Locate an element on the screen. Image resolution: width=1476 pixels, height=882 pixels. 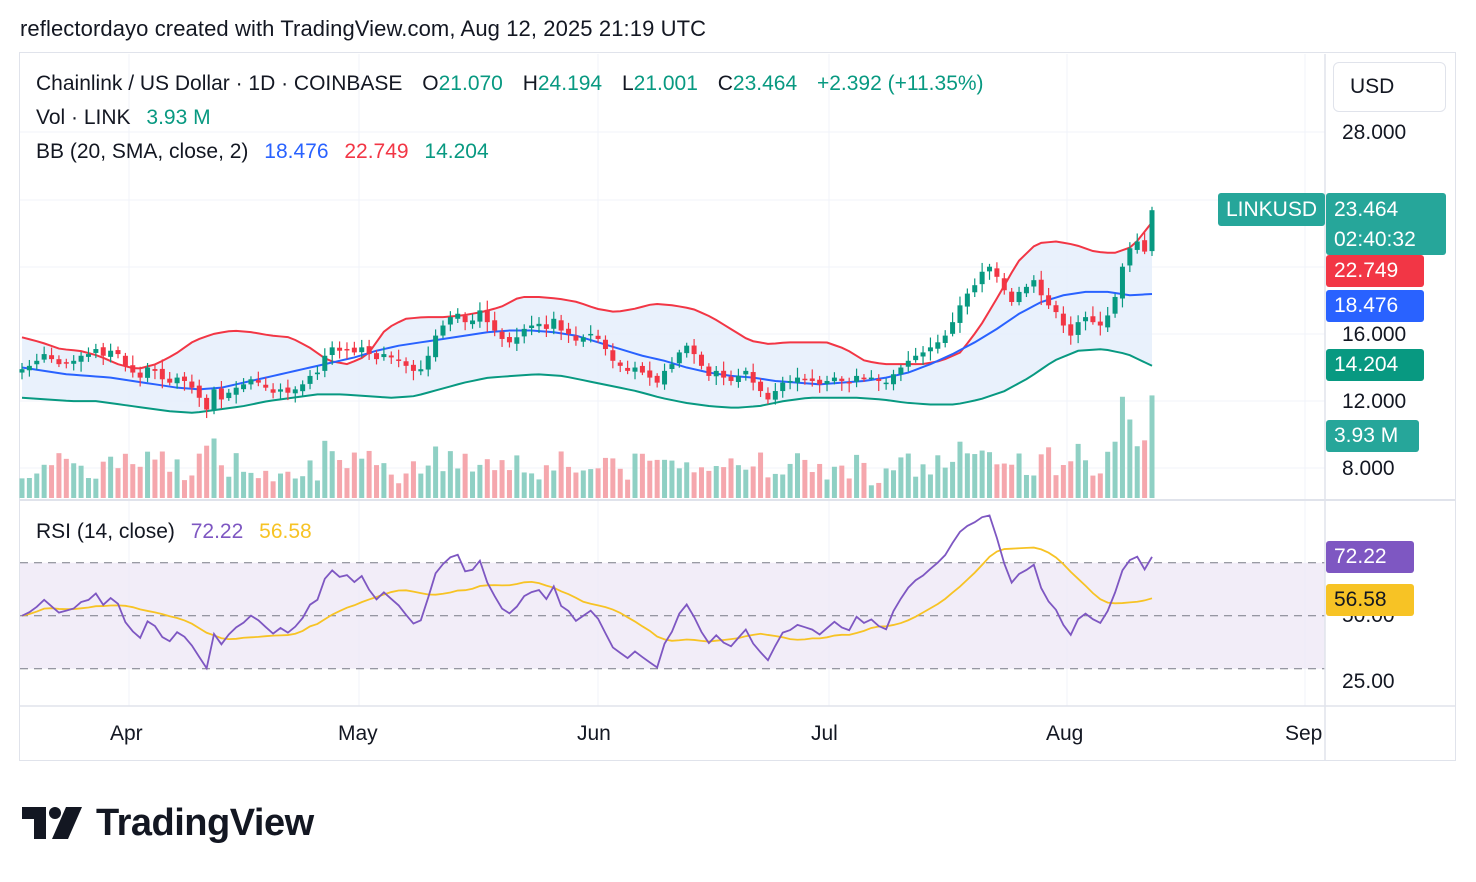
volume-label: Vol · LINK is located at coordinates (83, 117).